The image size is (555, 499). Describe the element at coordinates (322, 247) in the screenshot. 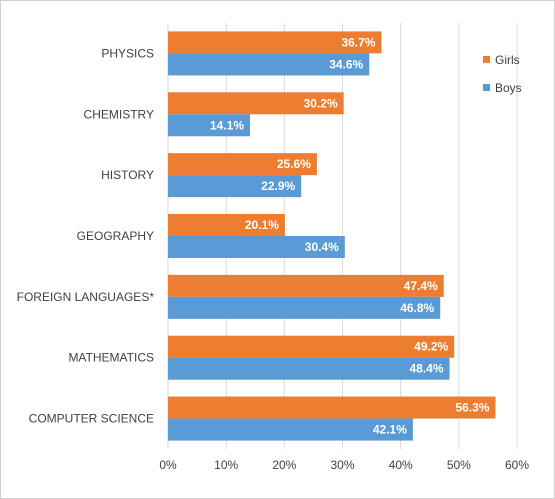

I see `data-label-boys-geography: 30.4%` at that location.